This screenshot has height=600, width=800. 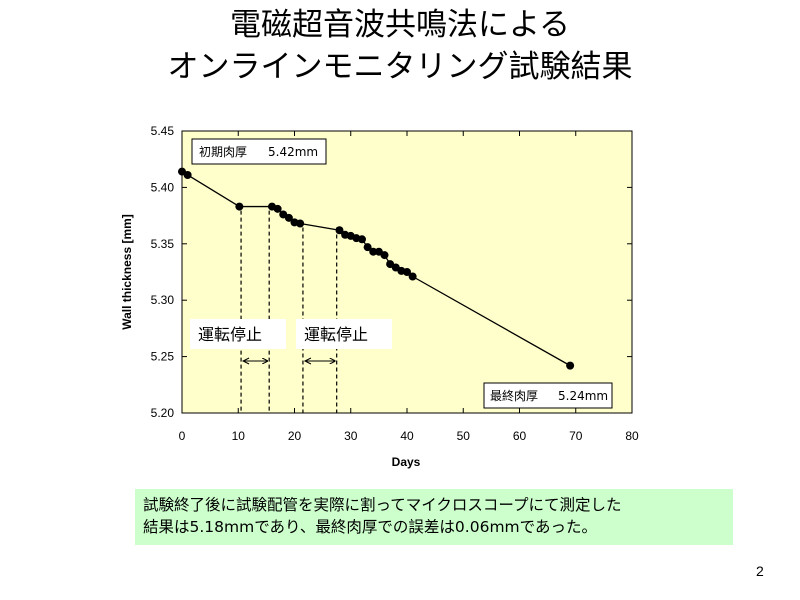 What do you see at coordinates (351, 436) in the screenshot?
I see `x-tick-label: 30` at bounding box center [351, 436].